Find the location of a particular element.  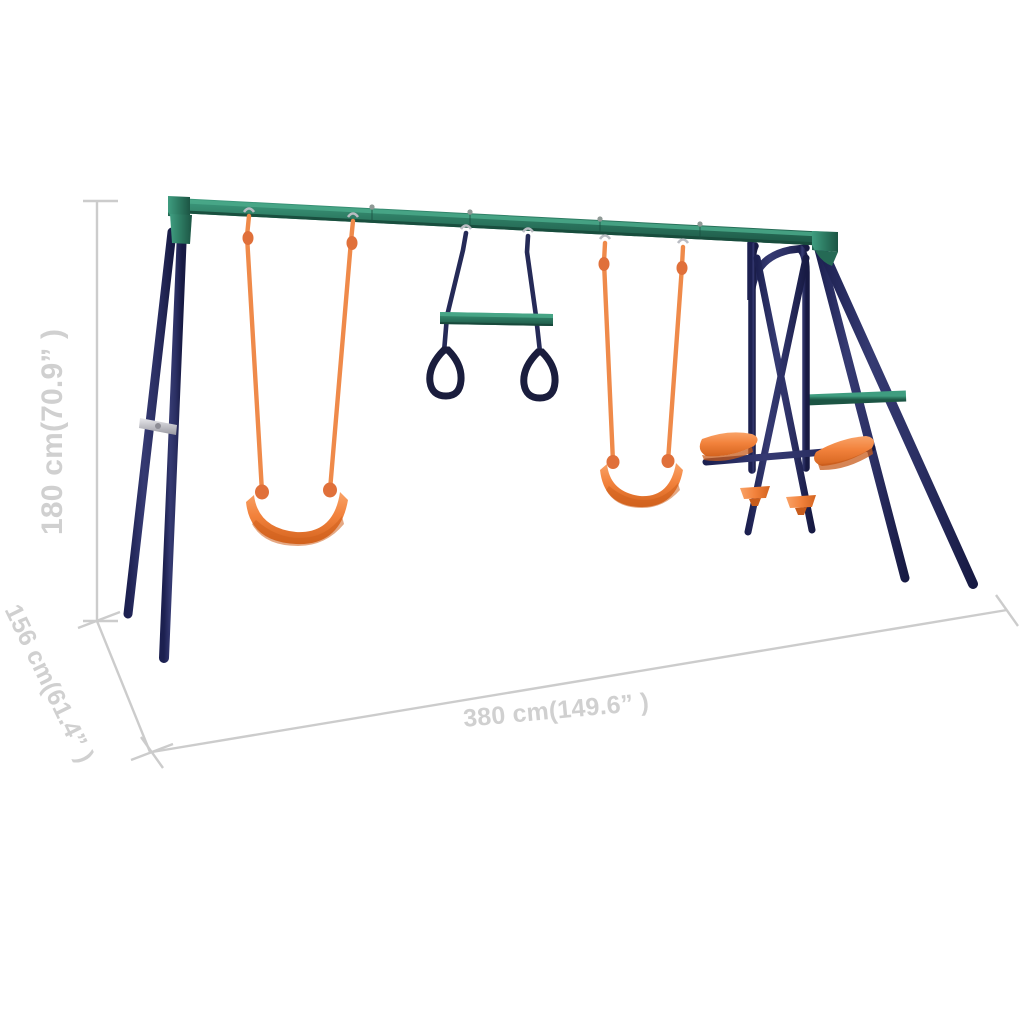

dimension-line-height is located at coordinates (100, 411).